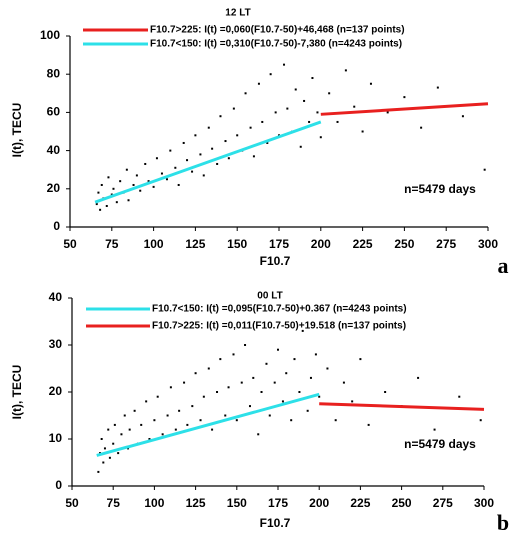 This screenshot has height=538, width=510. Describe the element at coordinates (360, 503) in the screenshot. I see `x-tick-label: 225` at that location.